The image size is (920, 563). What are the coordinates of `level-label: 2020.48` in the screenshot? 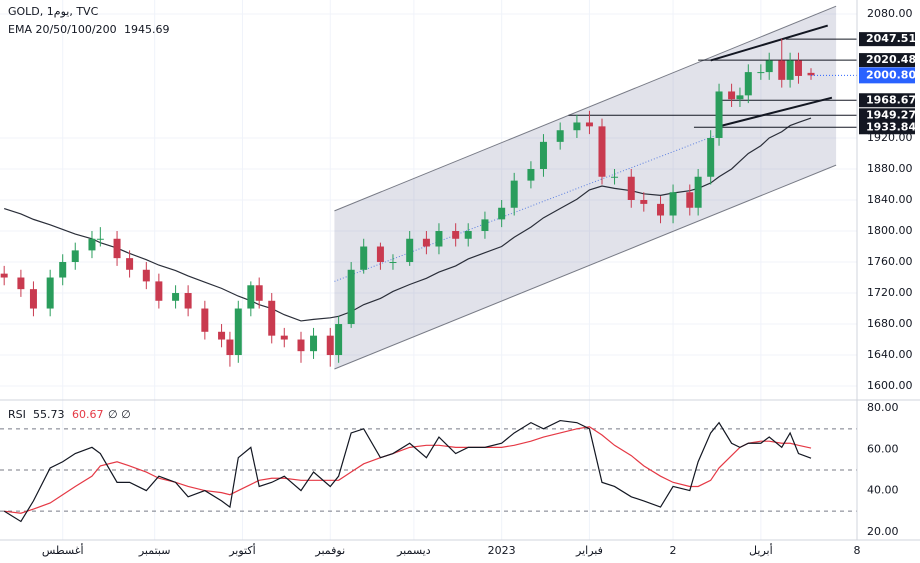 It's located at (891, 59).